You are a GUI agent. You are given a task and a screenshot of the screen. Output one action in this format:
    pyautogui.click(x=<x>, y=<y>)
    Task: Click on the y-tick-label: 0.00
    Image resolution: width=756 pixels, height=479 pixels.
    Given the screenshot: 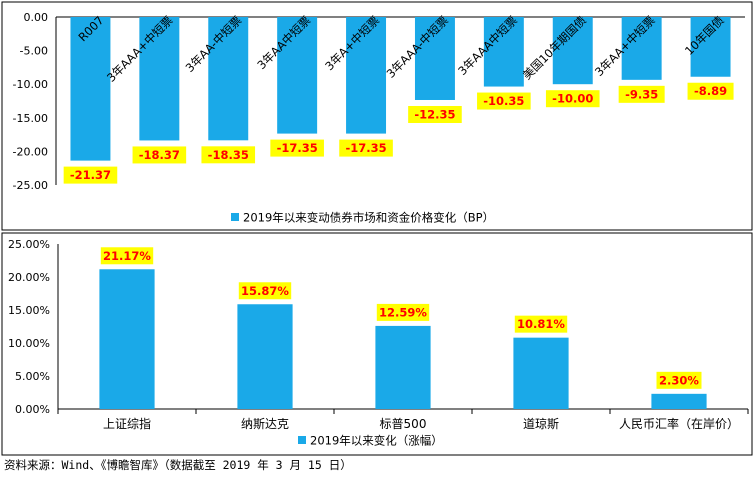 What is the action you would take?
    pyautogui.click(x=36, y=17)
    